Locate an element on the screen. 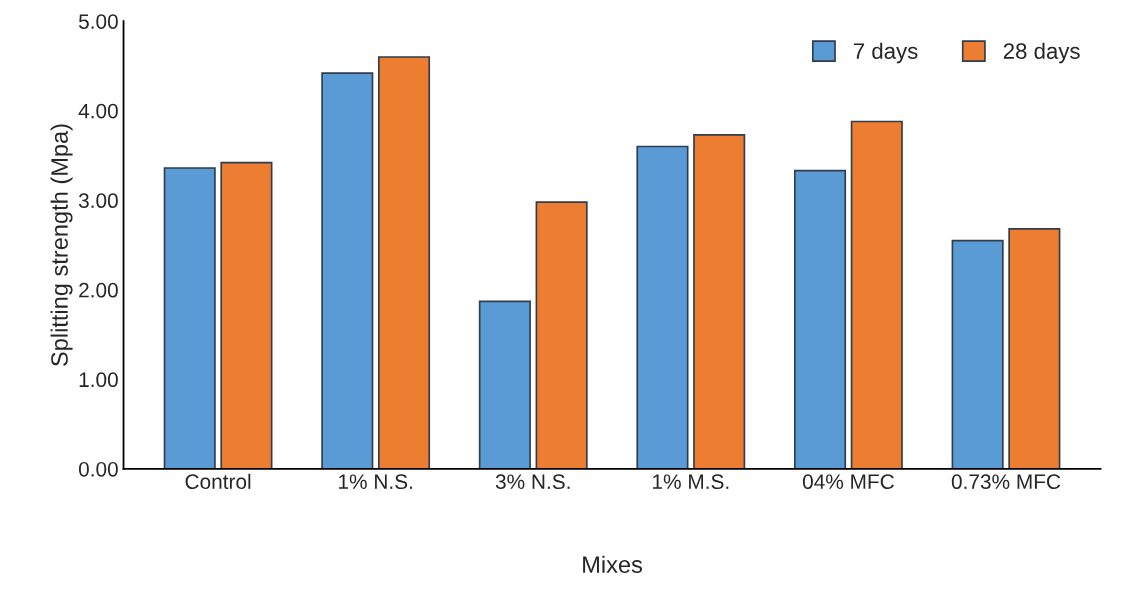 The image size is (1123, 605). y-tick-label: 4.00 is located at coordinates (98, 111).